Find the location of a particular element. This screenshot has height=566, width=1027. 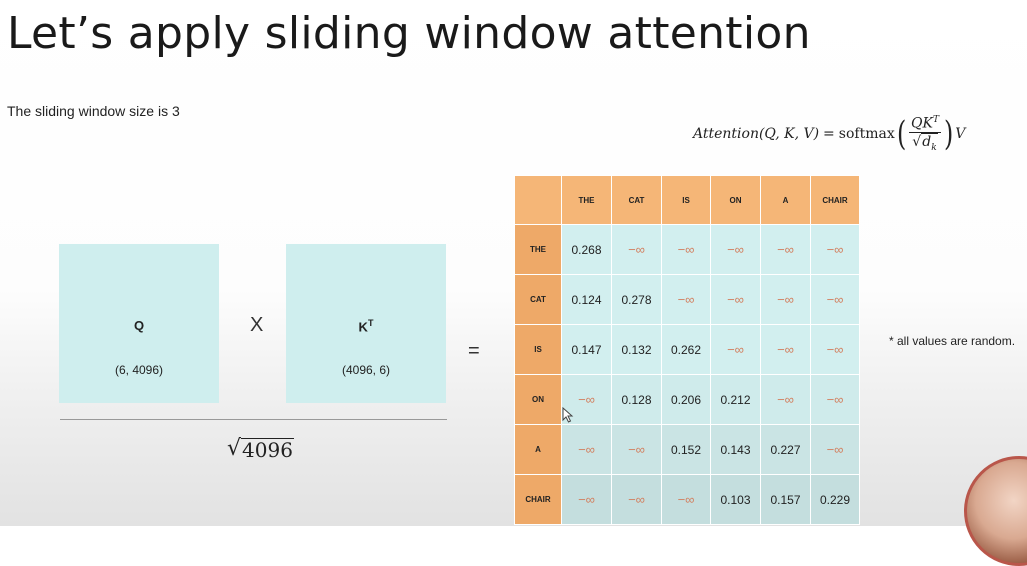

table-row: CHAIR −∞ −∞ −∞ 0.103 0.157 0.229 is located at coordinates (687, 499).